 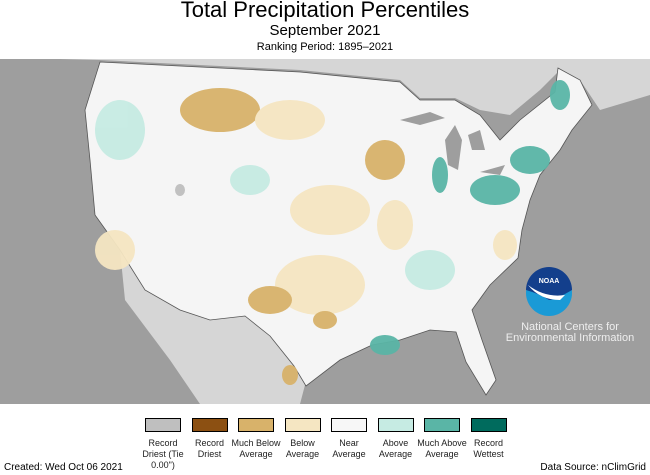 I want to click on legend-label: Near Average, so click(x=349, y=448).